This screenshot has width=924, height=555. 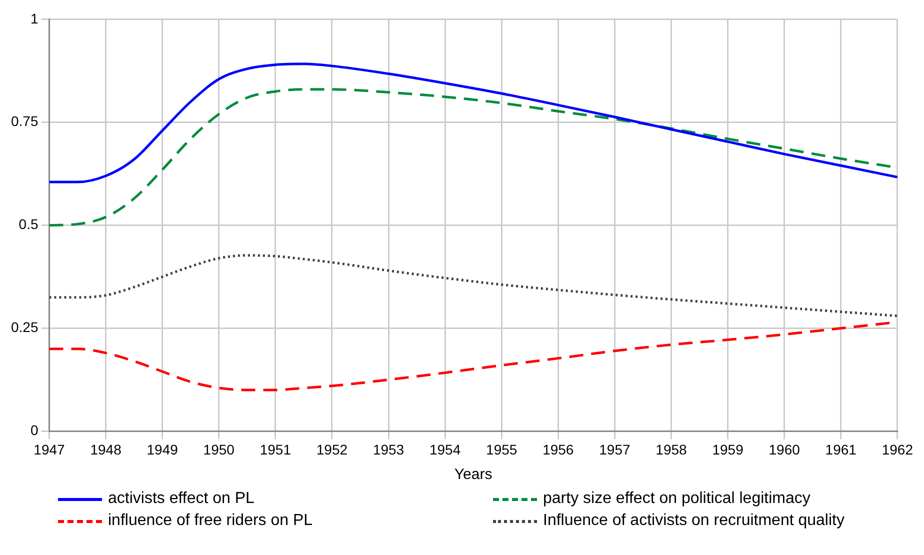 What do you see at coordinates (693, 521) in the screenshot?
I see `legend-label: Influence of activists on recruitment quality` at bounding box center [693, 521].